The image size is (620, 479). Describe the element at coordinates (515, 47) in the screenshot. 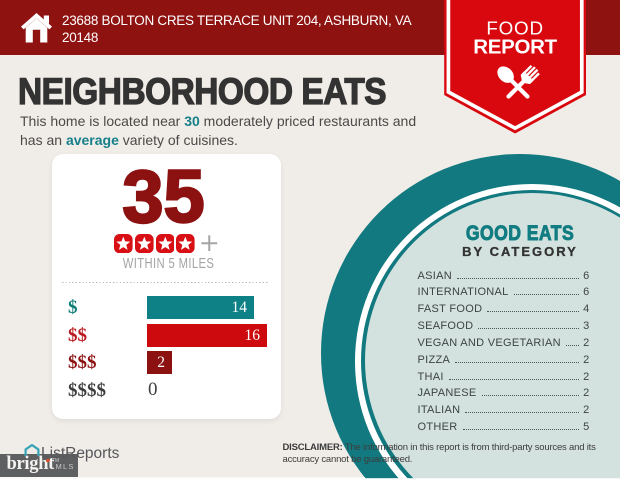

I see `svg-text: REPORT` at that location.